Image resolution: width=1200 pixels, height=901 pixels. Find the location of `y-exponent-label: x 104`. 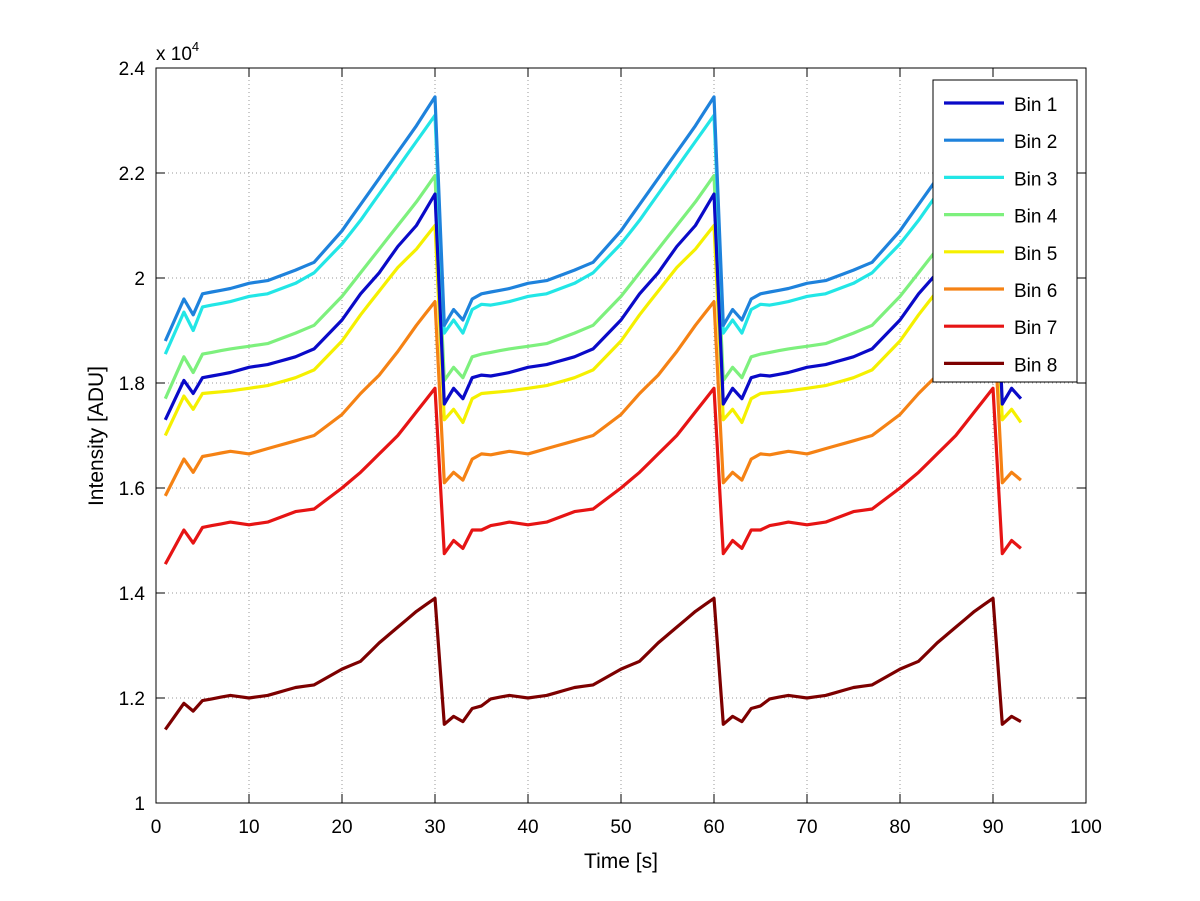

y-exponent-label: x 104 is located at coordinates (177, 52).